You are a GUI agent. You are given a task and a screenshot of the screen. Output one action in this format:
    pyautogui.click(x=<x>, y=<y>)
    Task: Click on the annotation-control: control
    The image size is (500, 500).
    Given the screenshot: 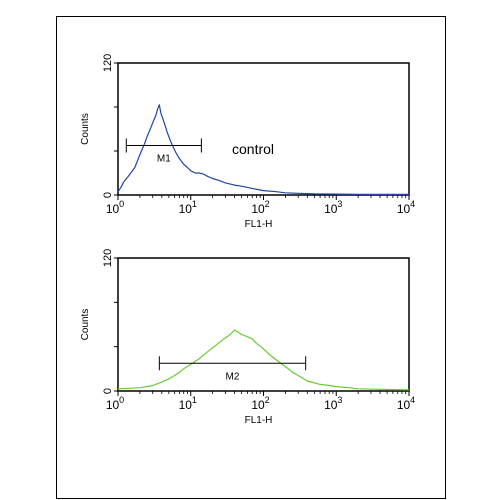 What is the action you would take?
    pyautogui.click(x=253, y=149)
    